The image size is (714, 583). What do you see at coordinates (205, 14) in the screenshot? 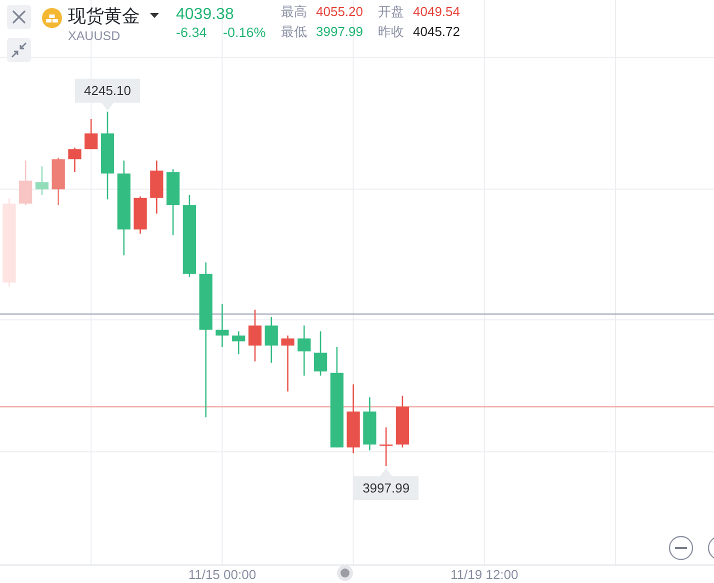
I see `annotation: 4039.38` at bounding box center [205, 14].